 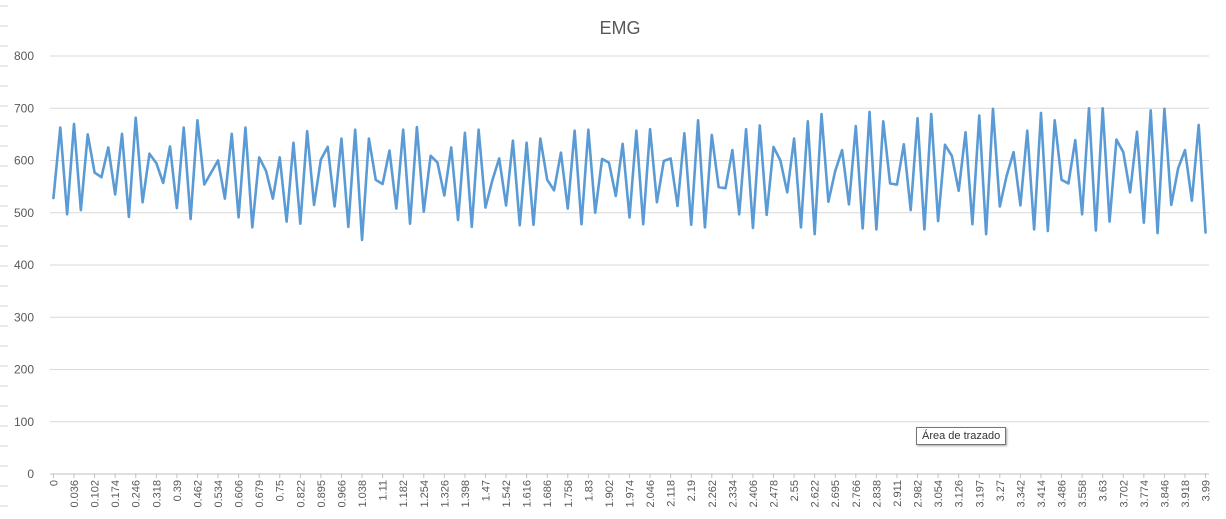 What do you see at coordinates (528, 494) in the screenshot?
I see `x-tick-label: 1.616` at bounding box center [528, 494].